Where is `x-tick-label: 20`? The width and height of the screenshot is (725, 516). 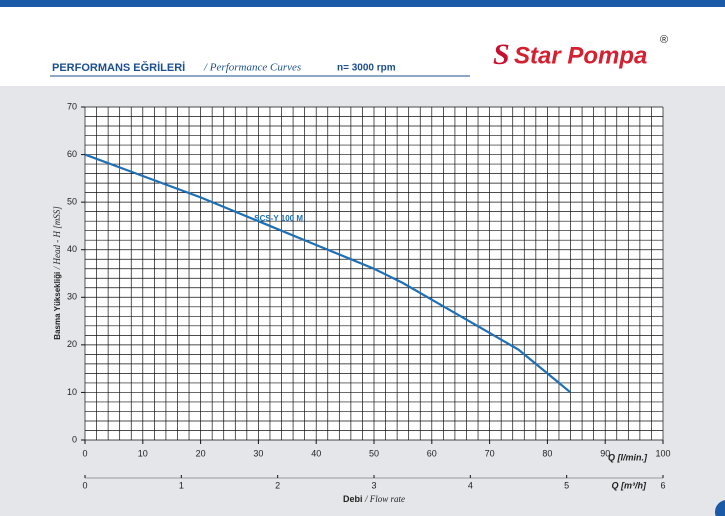 x-tick-label: 20 is located at coordinates (201, 453).